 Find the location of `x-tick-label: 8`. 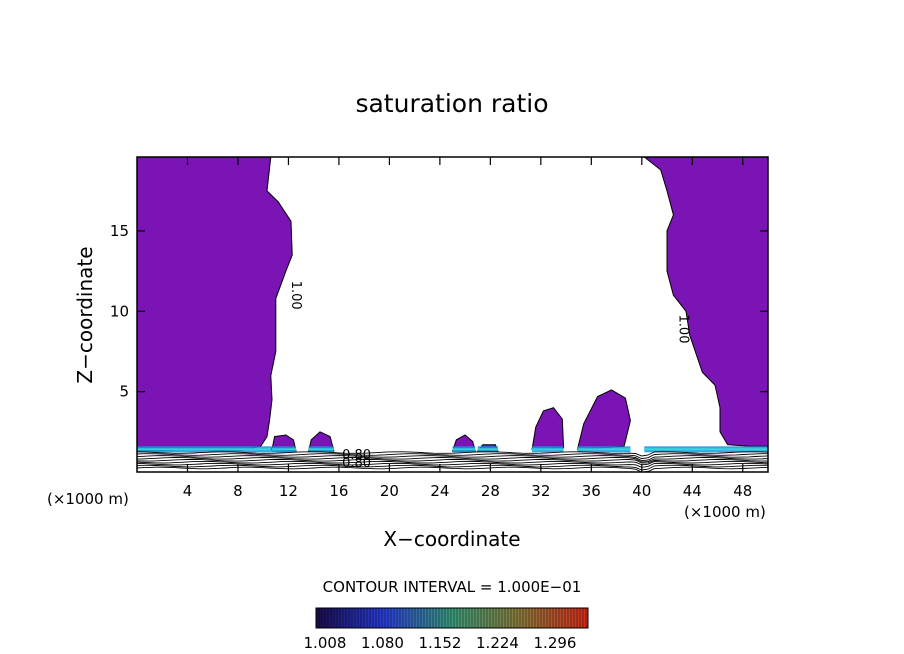

x-tick-label: 8 is located at coordinates (238, 491).